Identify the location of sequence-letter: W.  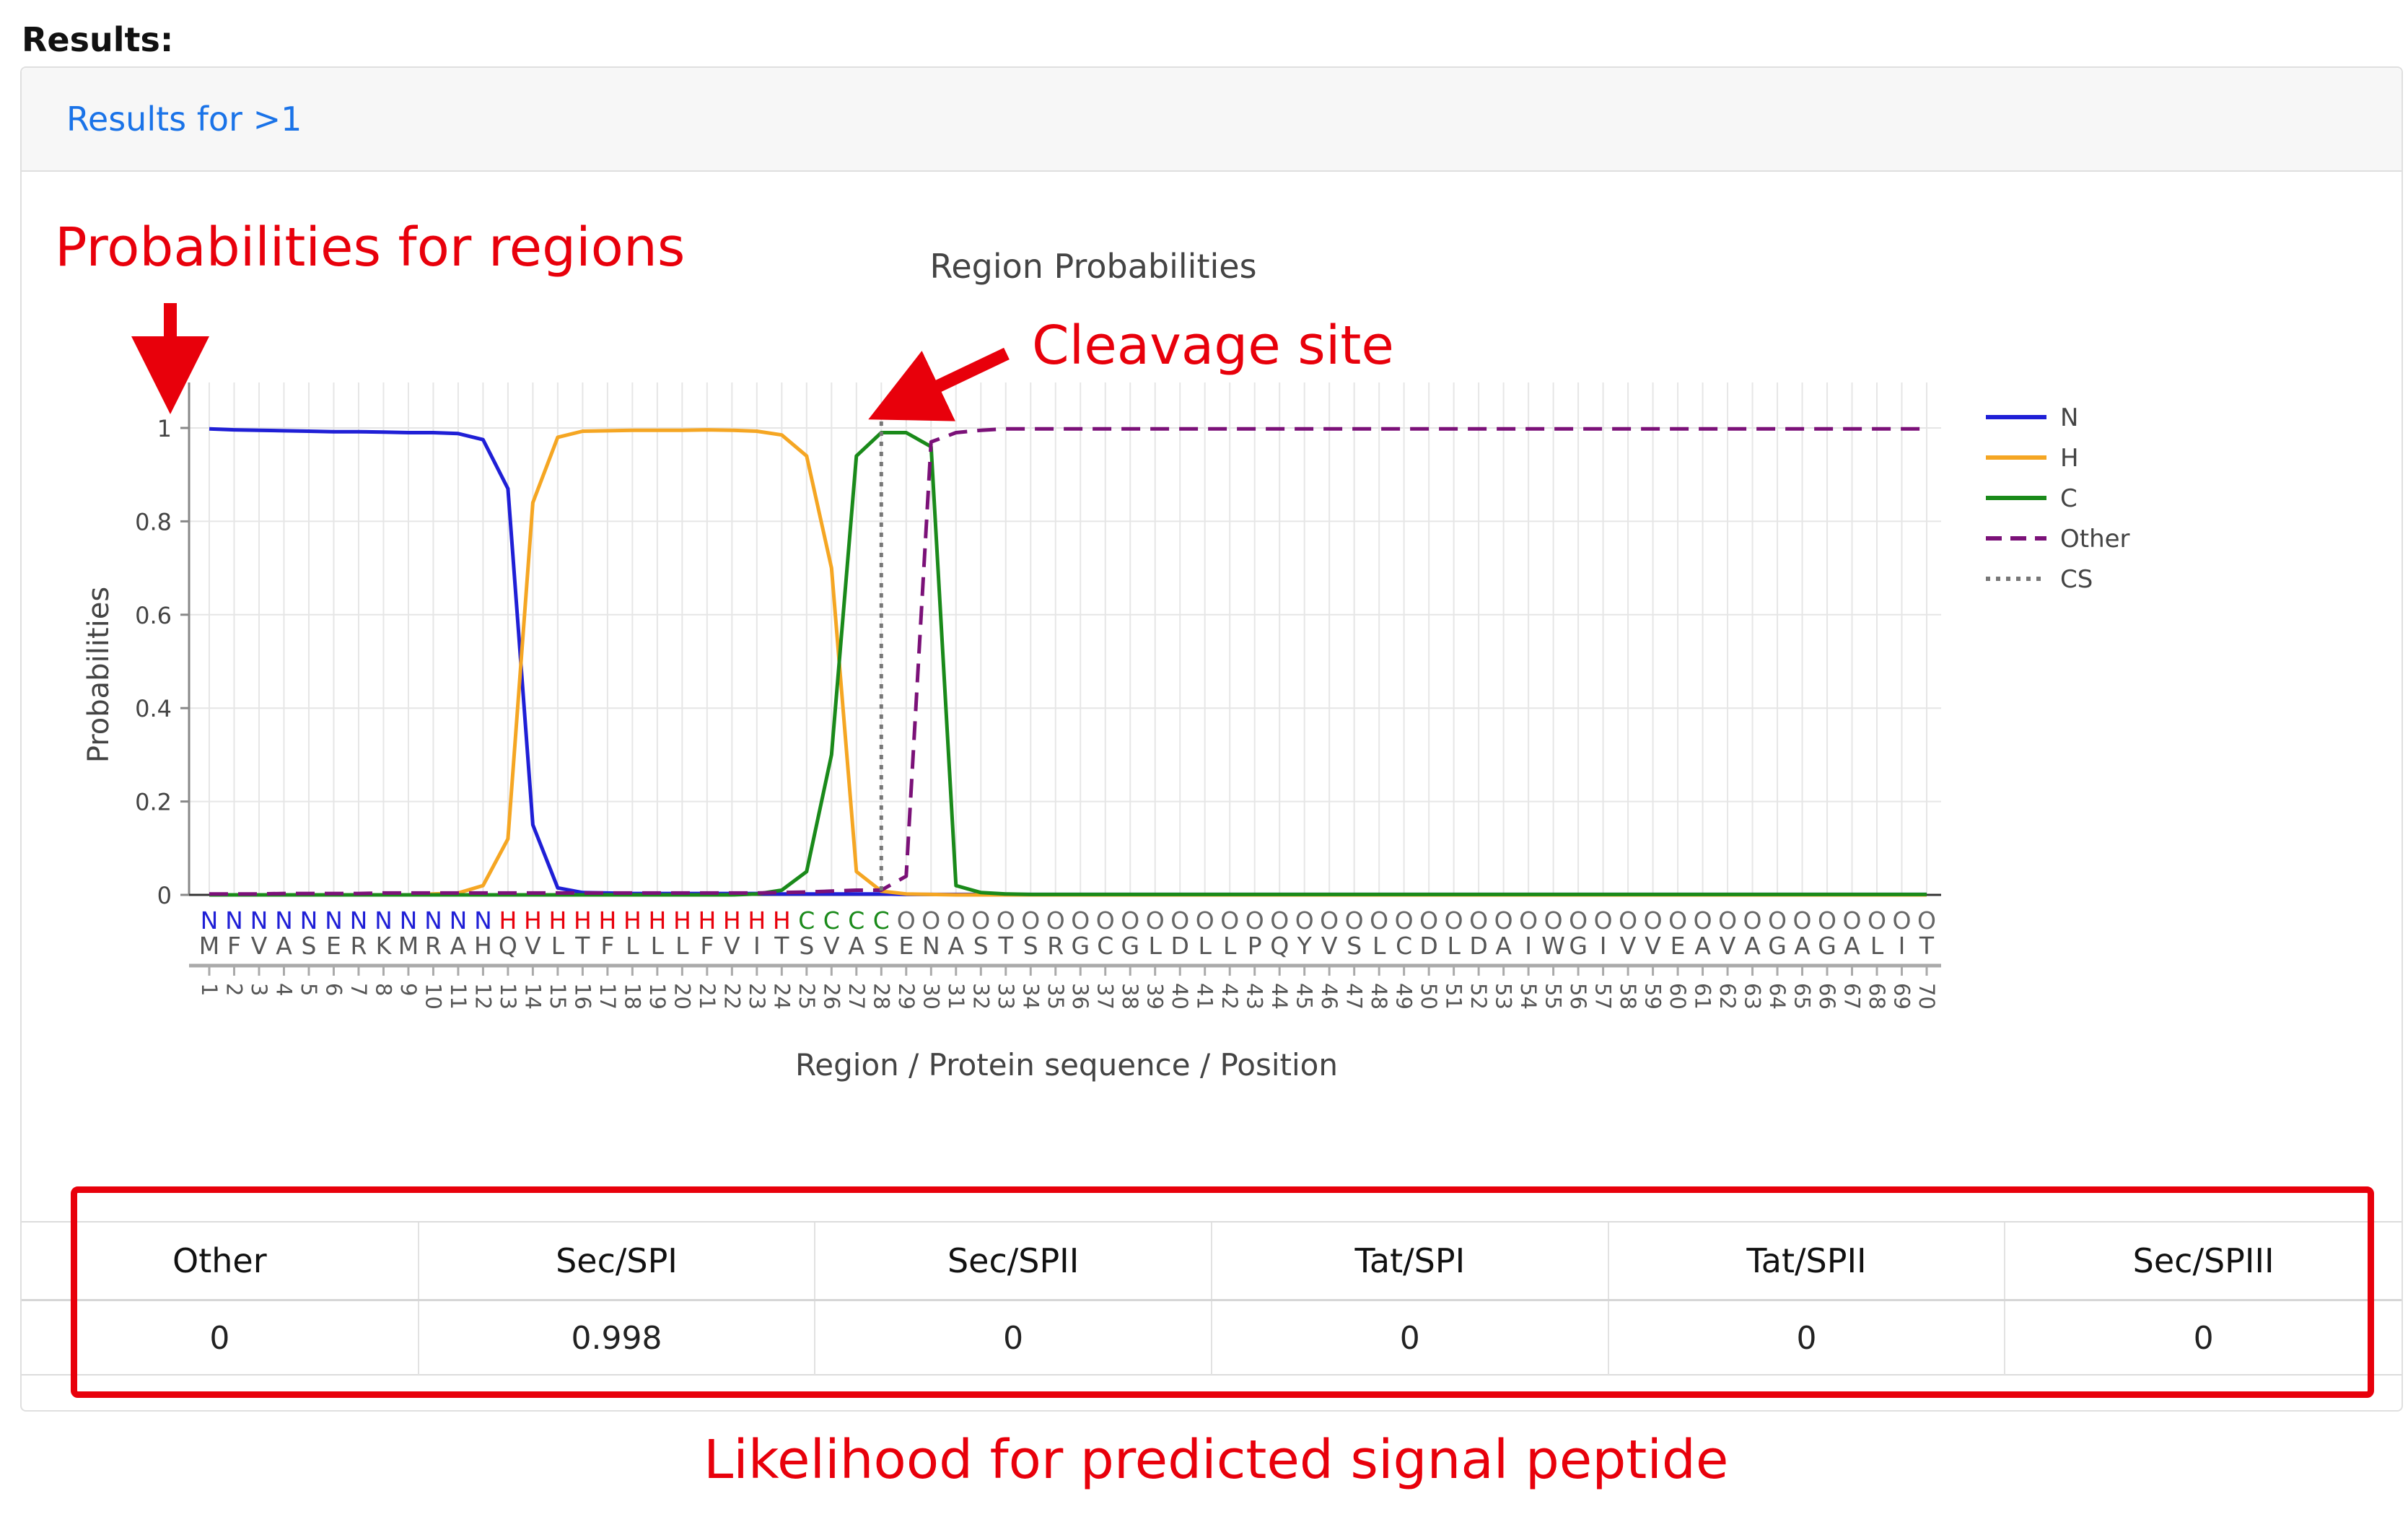
(1553, 946).